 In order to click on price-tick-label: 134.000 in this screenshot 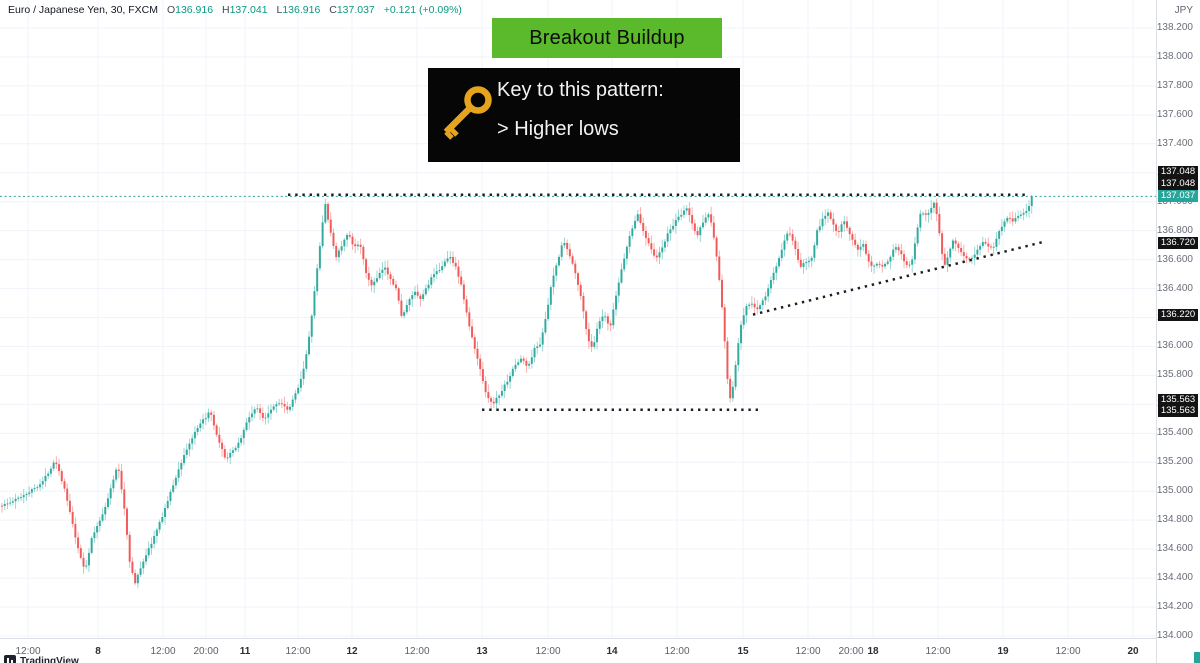, I will do `click(1174, 635)`.